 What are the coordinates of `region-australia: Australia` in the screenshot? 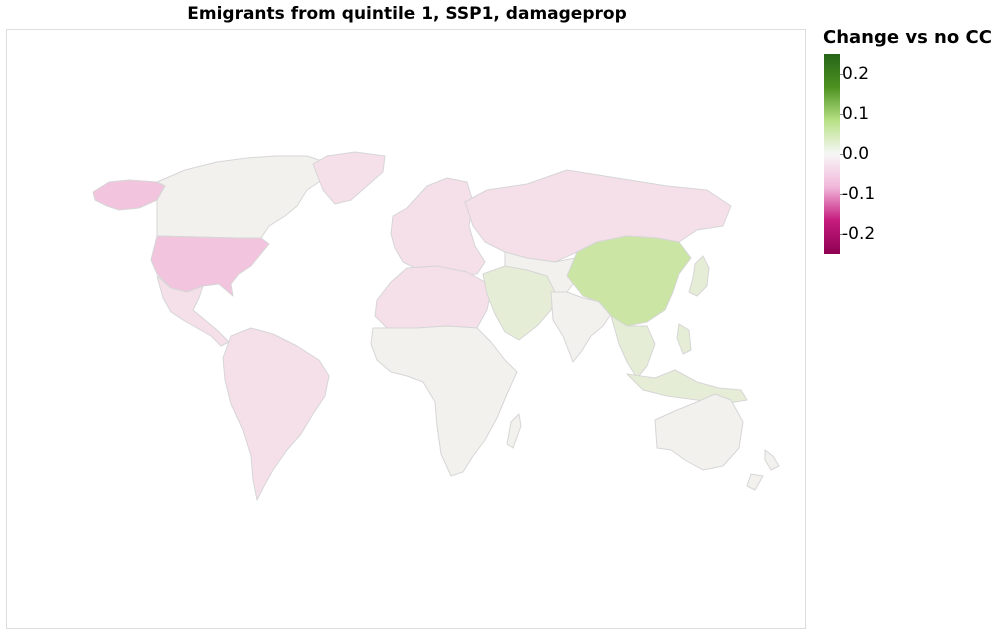 It's located at (699, 432).